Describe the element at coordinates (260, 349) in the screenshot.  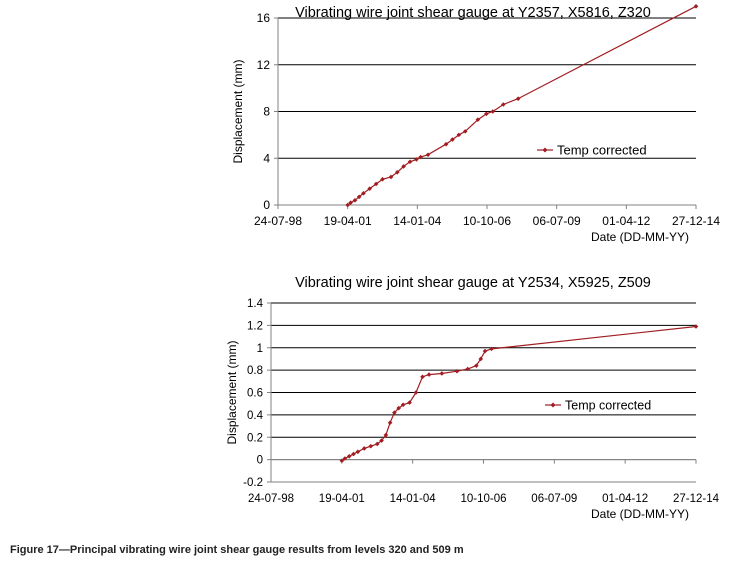
I see `y-tick-label: 1` at that location.